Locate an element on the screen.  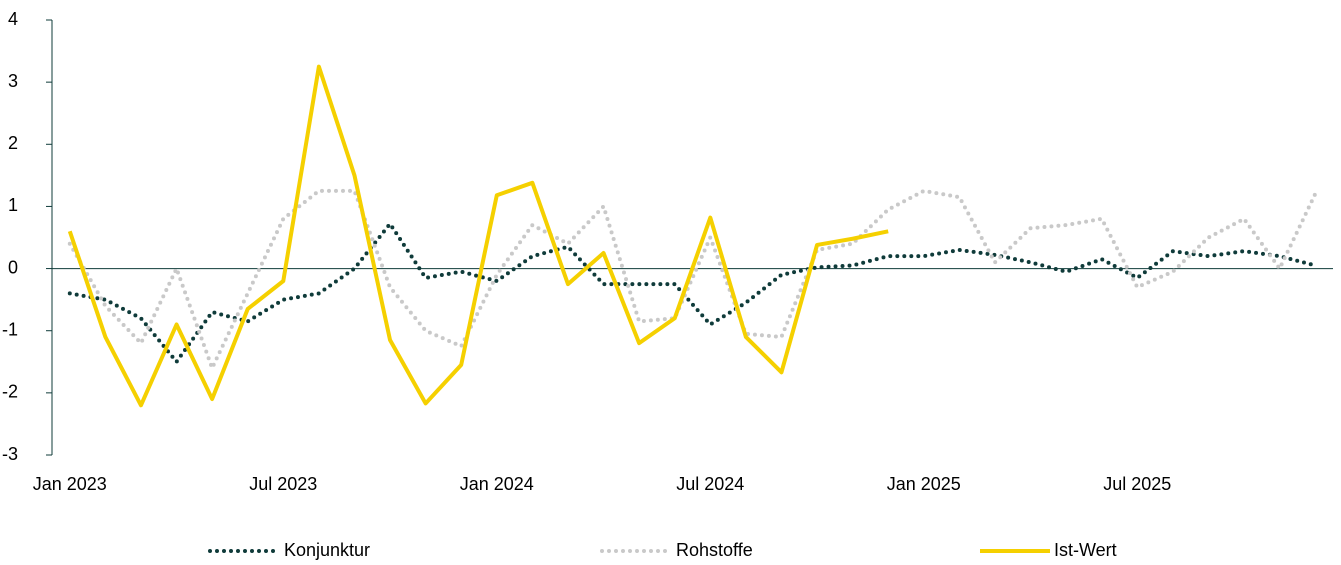
y-tick-label: 3 is located at coordinates (13, 81).